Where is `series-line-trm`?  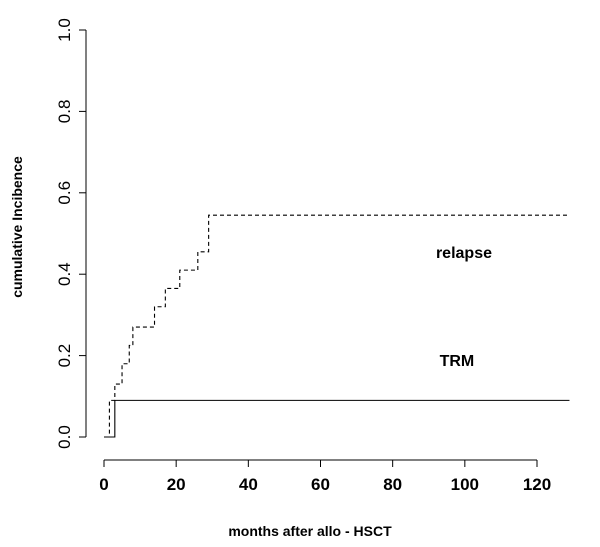
series-line-trm is located at coordinates (337, 418).